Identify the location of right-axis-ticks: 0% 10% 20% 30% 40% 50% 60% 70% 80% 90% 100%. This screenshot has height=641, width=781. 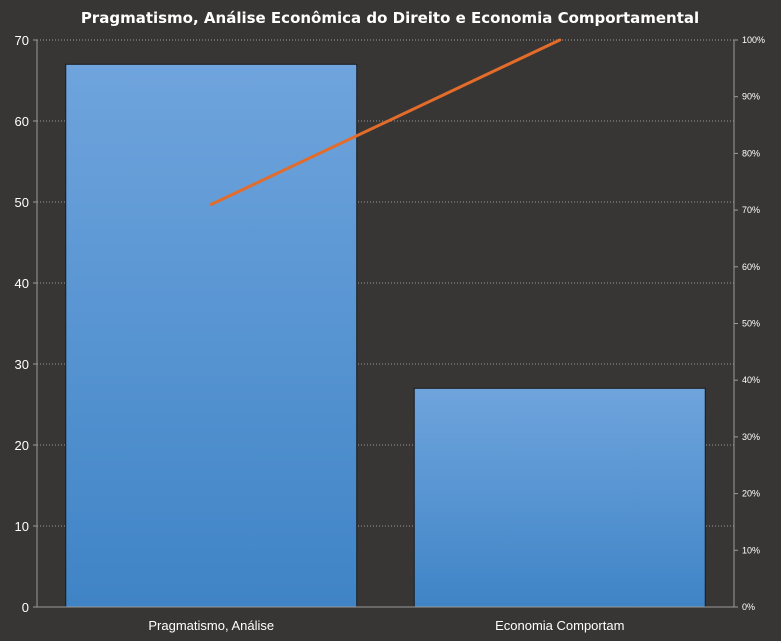
(749, 323).